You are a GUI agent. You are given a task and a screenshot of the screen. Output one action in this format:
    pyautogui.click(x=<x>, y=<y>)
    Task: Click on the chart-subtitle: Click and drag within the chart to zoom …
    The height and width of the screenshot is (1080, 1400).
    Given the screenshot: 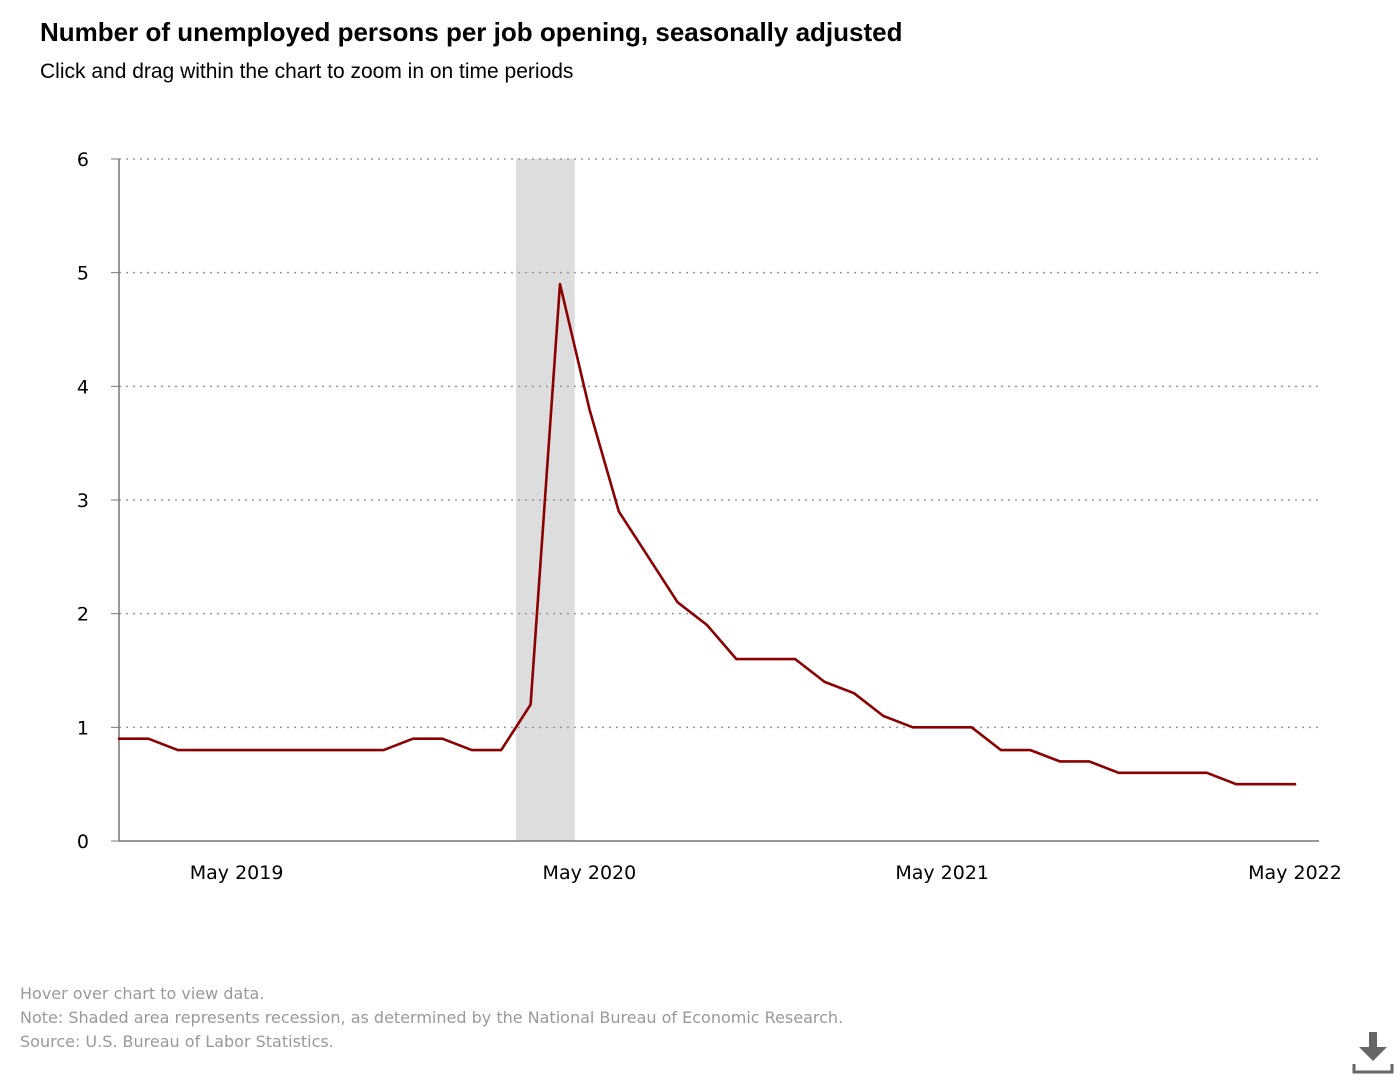 What is the action you would take?
    pyautogui.click(x=307, y=71)
    